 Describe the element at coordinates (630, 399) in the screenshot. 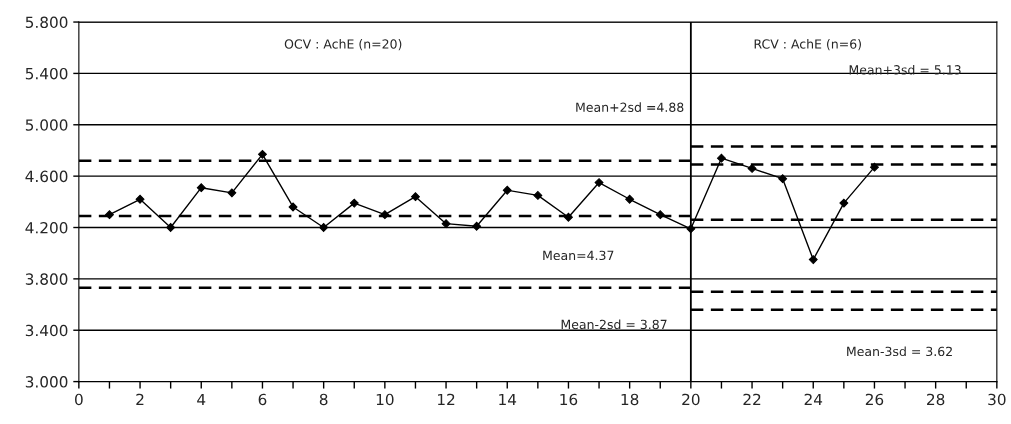

I see `x-tick-label: 18` at that location.